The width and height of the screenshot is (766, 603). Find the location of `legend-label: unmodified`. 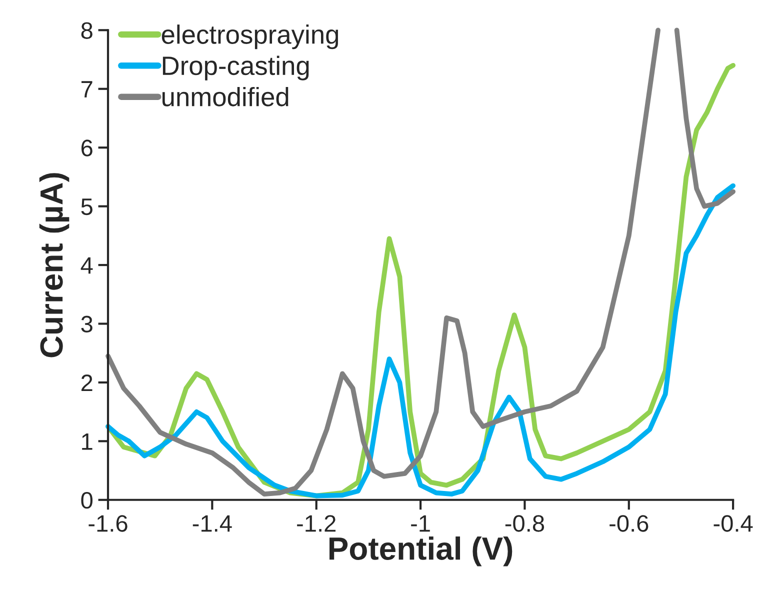

legend-label: unmodified is located at coordinates (225, 96).